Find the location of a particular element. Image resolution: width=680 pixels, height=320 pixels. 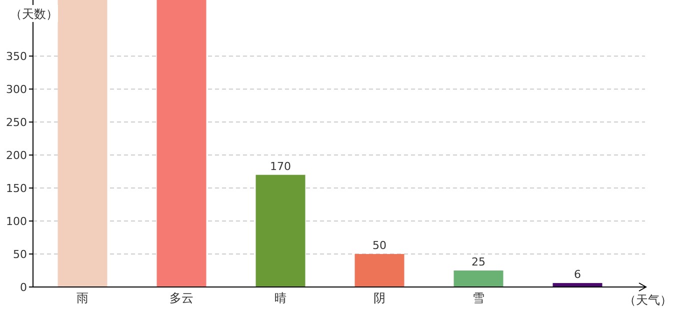

y-tick-label: 100 is located at coordinates (16, 221).